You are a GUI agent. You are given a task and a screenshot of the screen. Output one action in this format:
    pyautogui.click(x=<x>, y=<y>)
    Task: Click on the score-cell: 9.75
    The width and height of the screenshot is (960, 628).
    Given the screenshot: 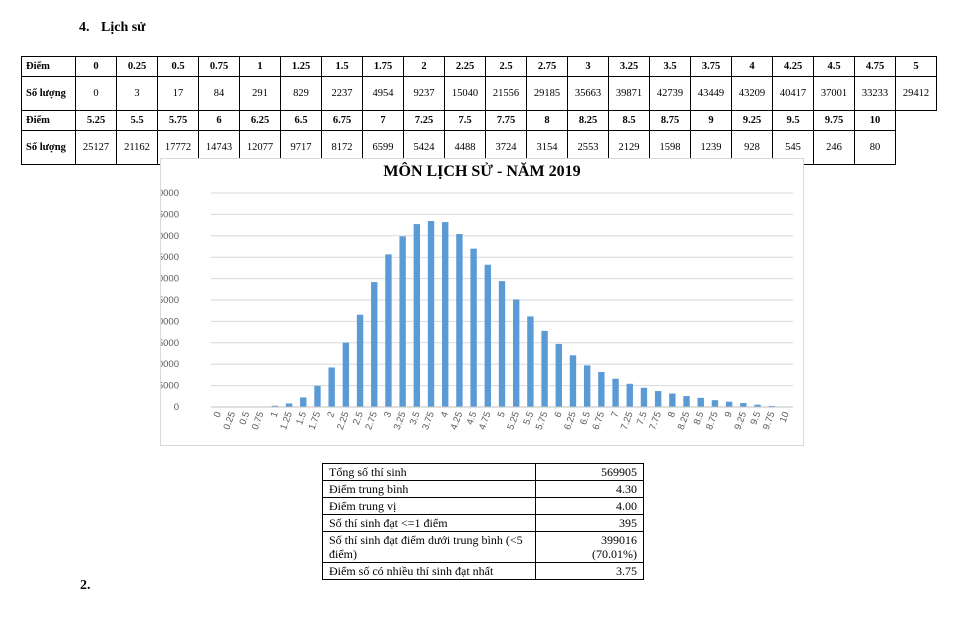 What is the action you would take?
    pyautogui.click(x=834, y=120)
    